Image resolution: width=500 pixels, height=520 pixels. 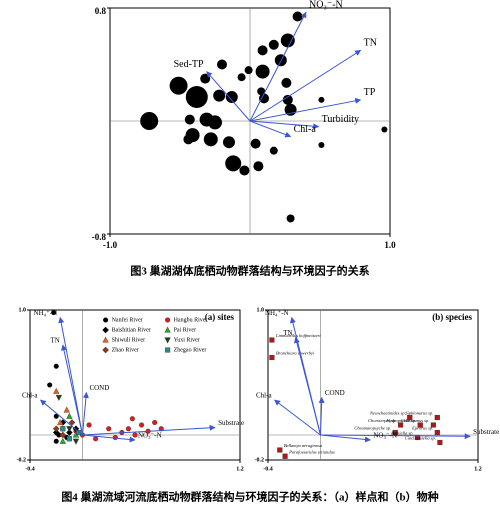 What do you see at coordinates (311, 451) in the screenshot?
I see `point-label: Parafossarulus striatulus` at bounding box center [311, 451].